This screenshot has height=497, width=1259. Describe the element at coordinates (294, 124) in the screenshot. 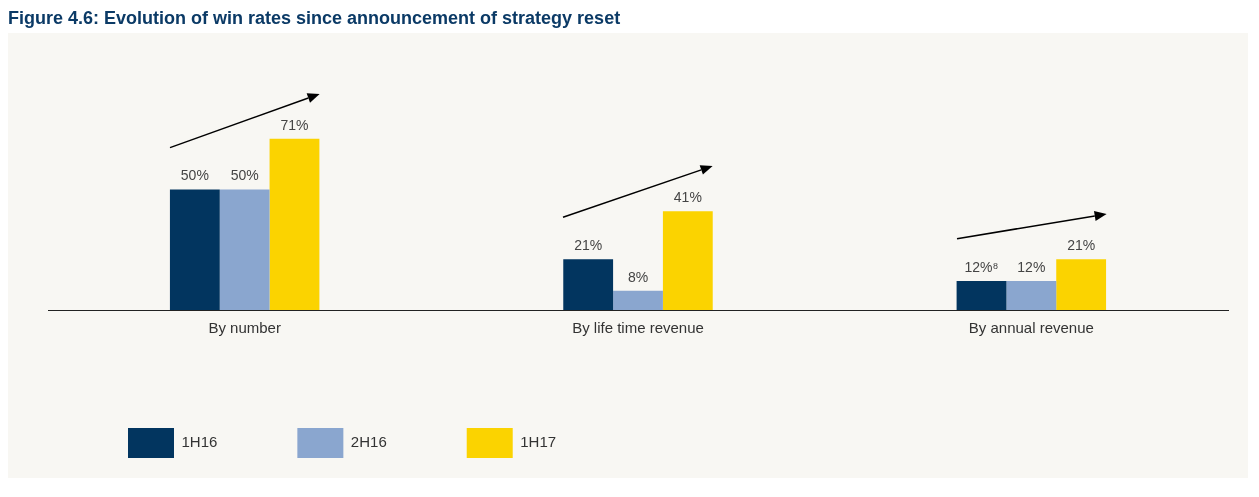

I see `data-label: 71%` at that location.